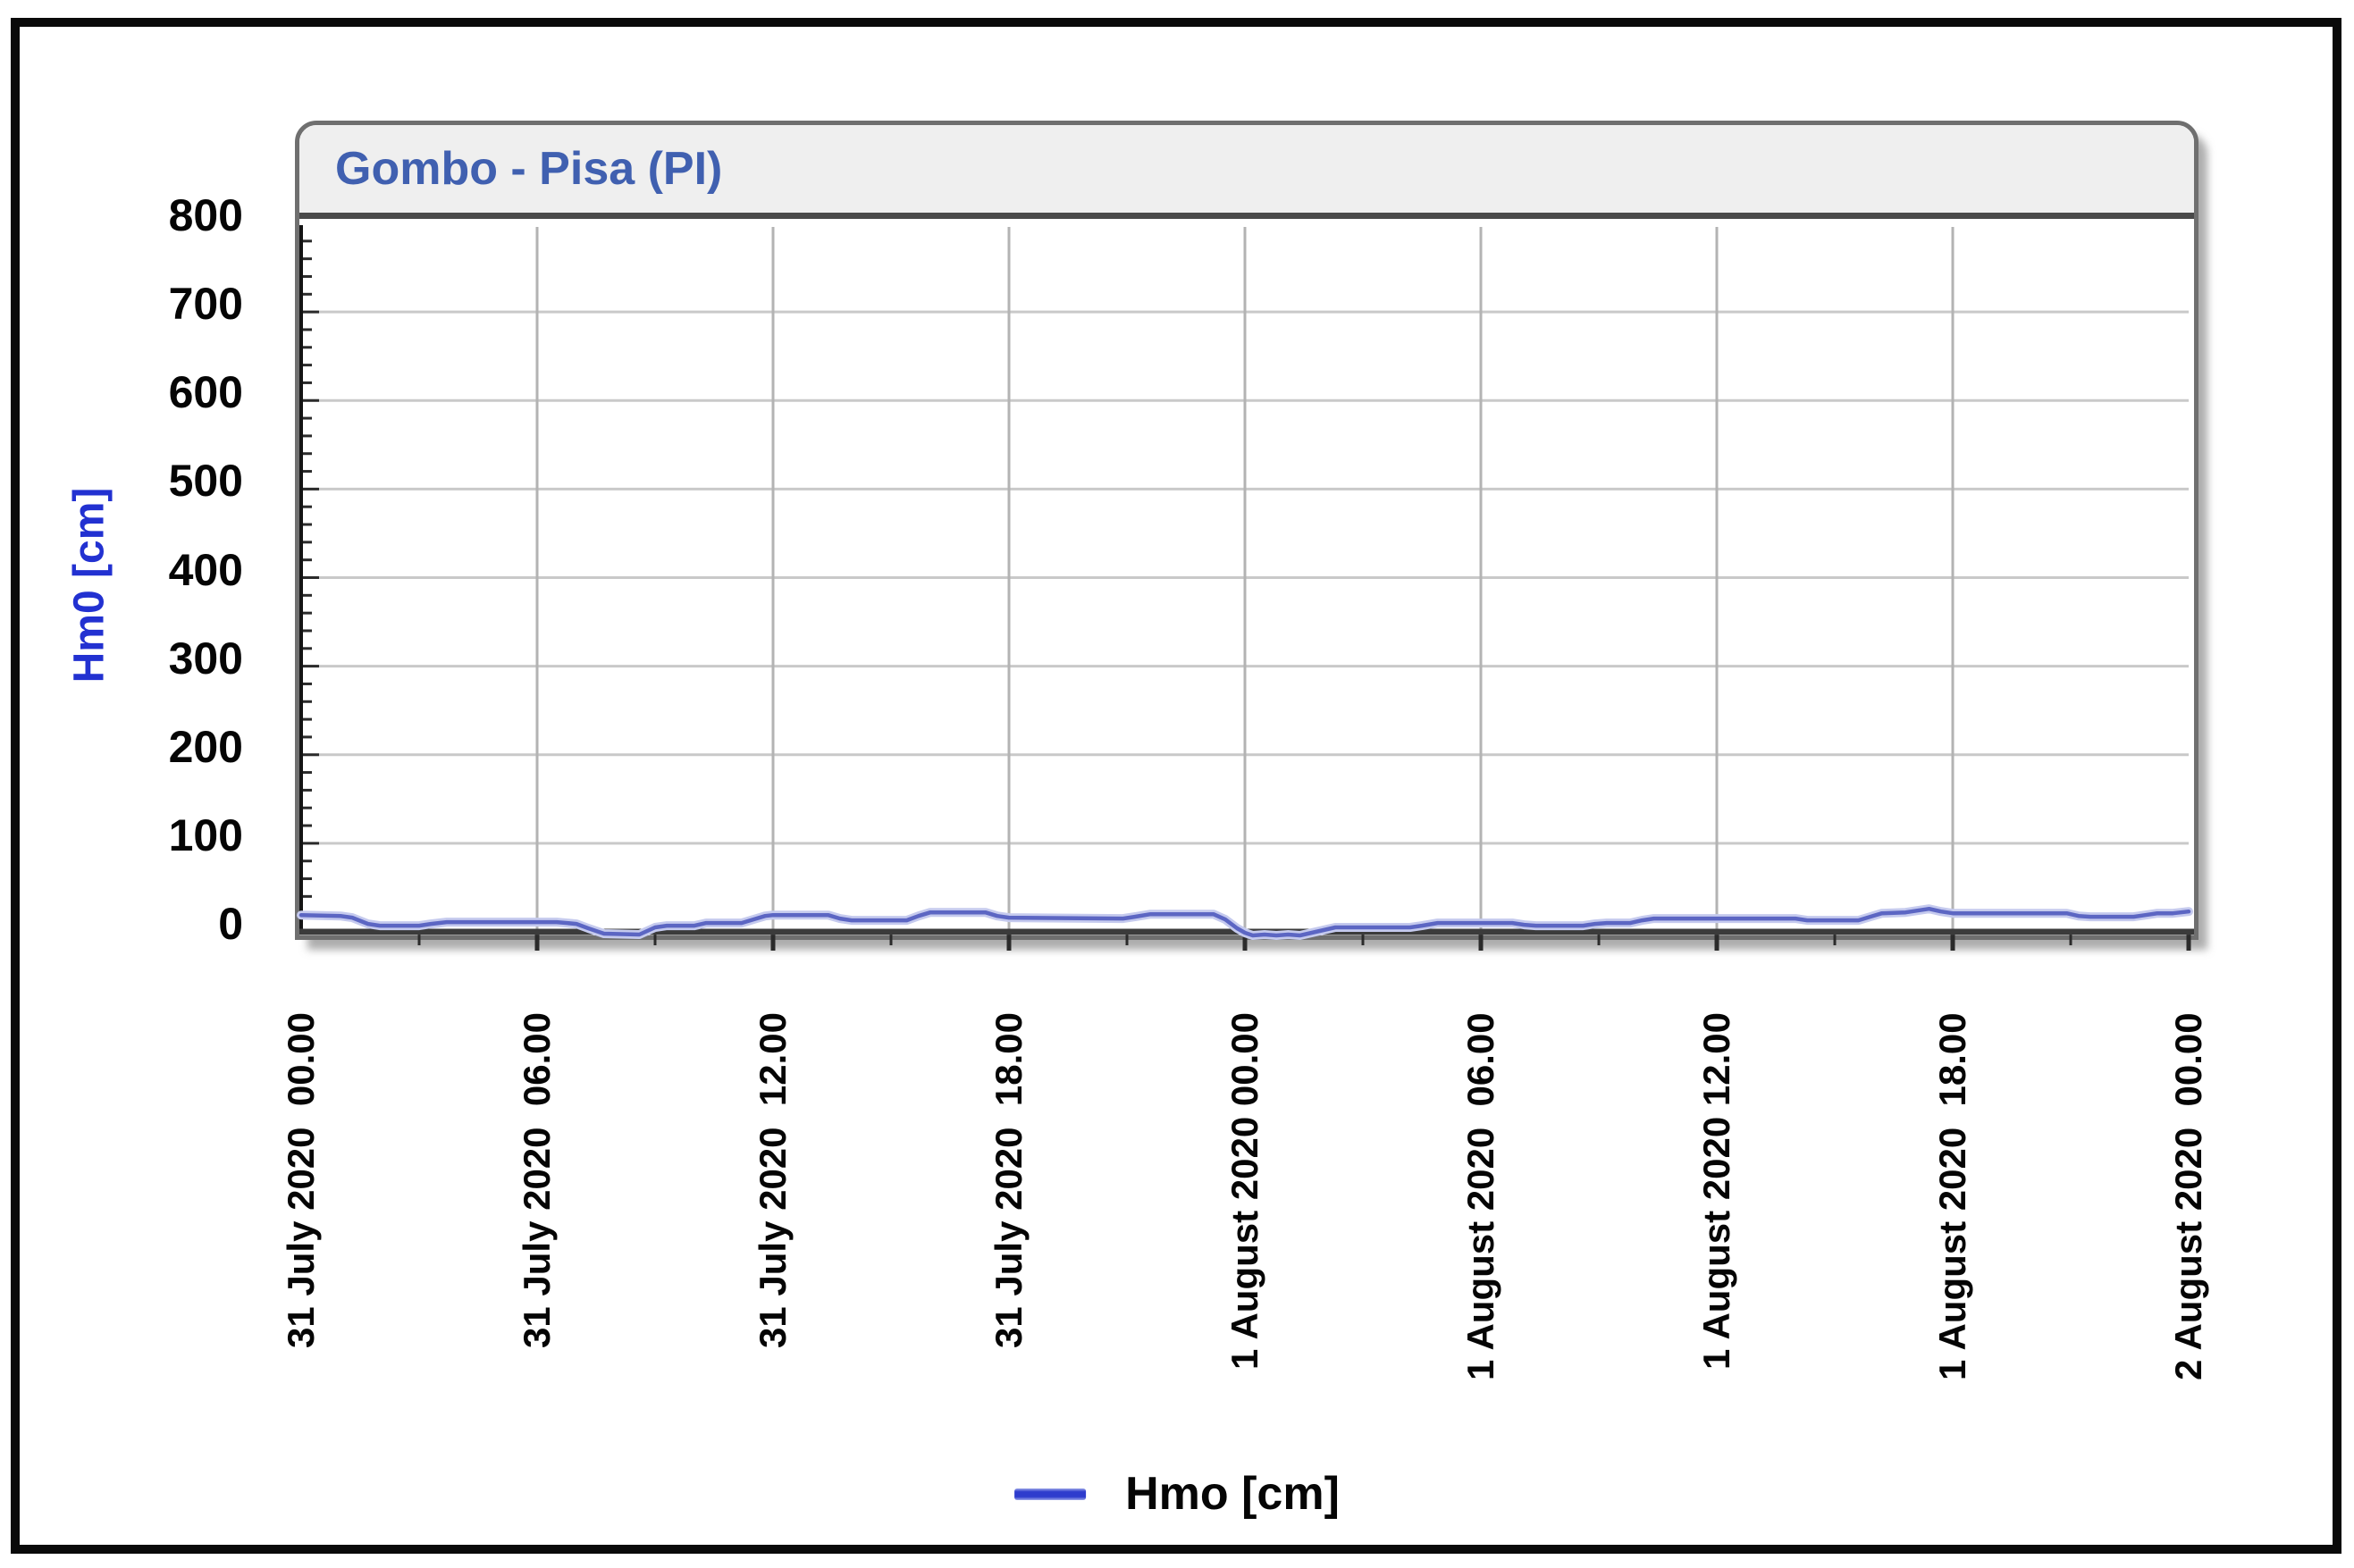 This screenshot has width=2354, height=1568. Describe the element at coordinates (205, 746) in the screenshot. I see `y-tick-label: 200` at that location.